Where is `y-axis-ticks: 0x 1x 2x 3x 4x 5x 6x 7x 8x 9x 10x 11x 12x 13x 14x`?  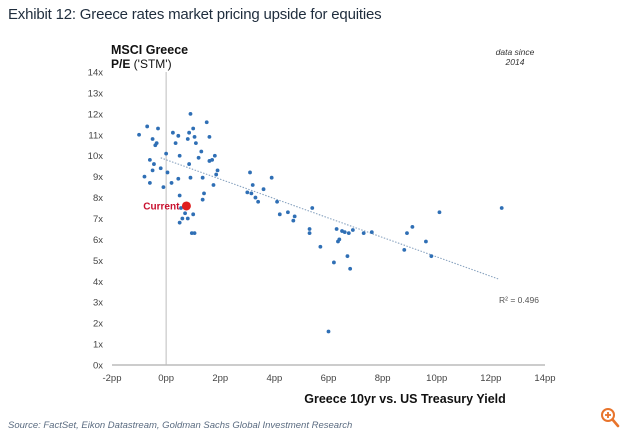 y-axis-ticks: 0x 1x 2x 3x 4x 5x 6x 7x 8x 9x 10x 11x 12x 13x 14x is located at coordinates (96, 220).